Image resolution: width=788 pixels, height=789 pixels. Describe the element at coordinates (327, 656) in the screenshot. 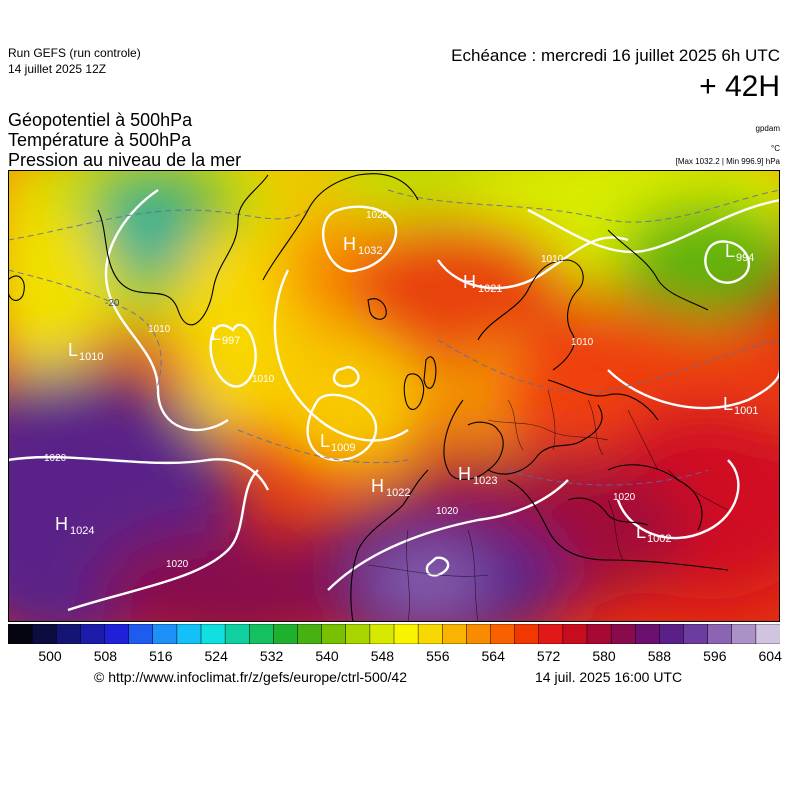

I see `colorbar-label: 540` at that location.